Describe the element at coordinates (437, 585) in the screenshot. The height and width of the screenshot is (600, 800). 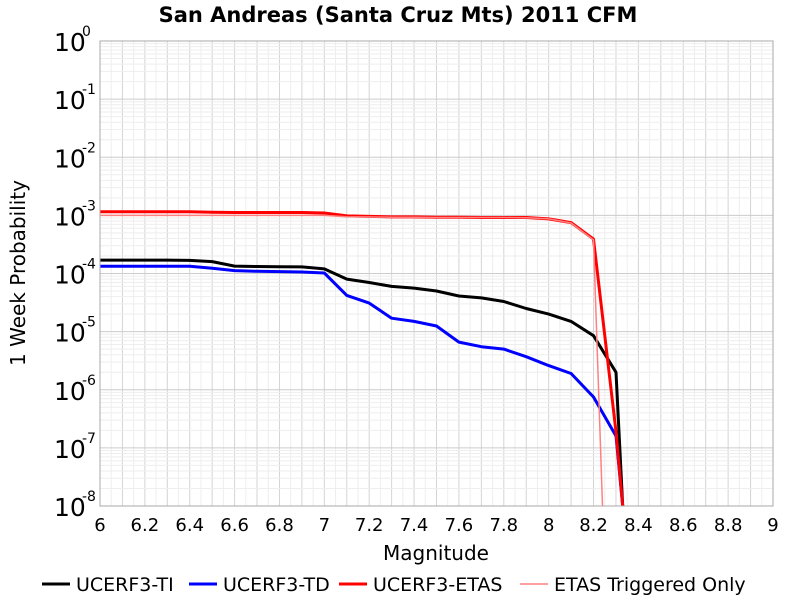
I see `legend-label: UCERF3-ETAS` at that location.